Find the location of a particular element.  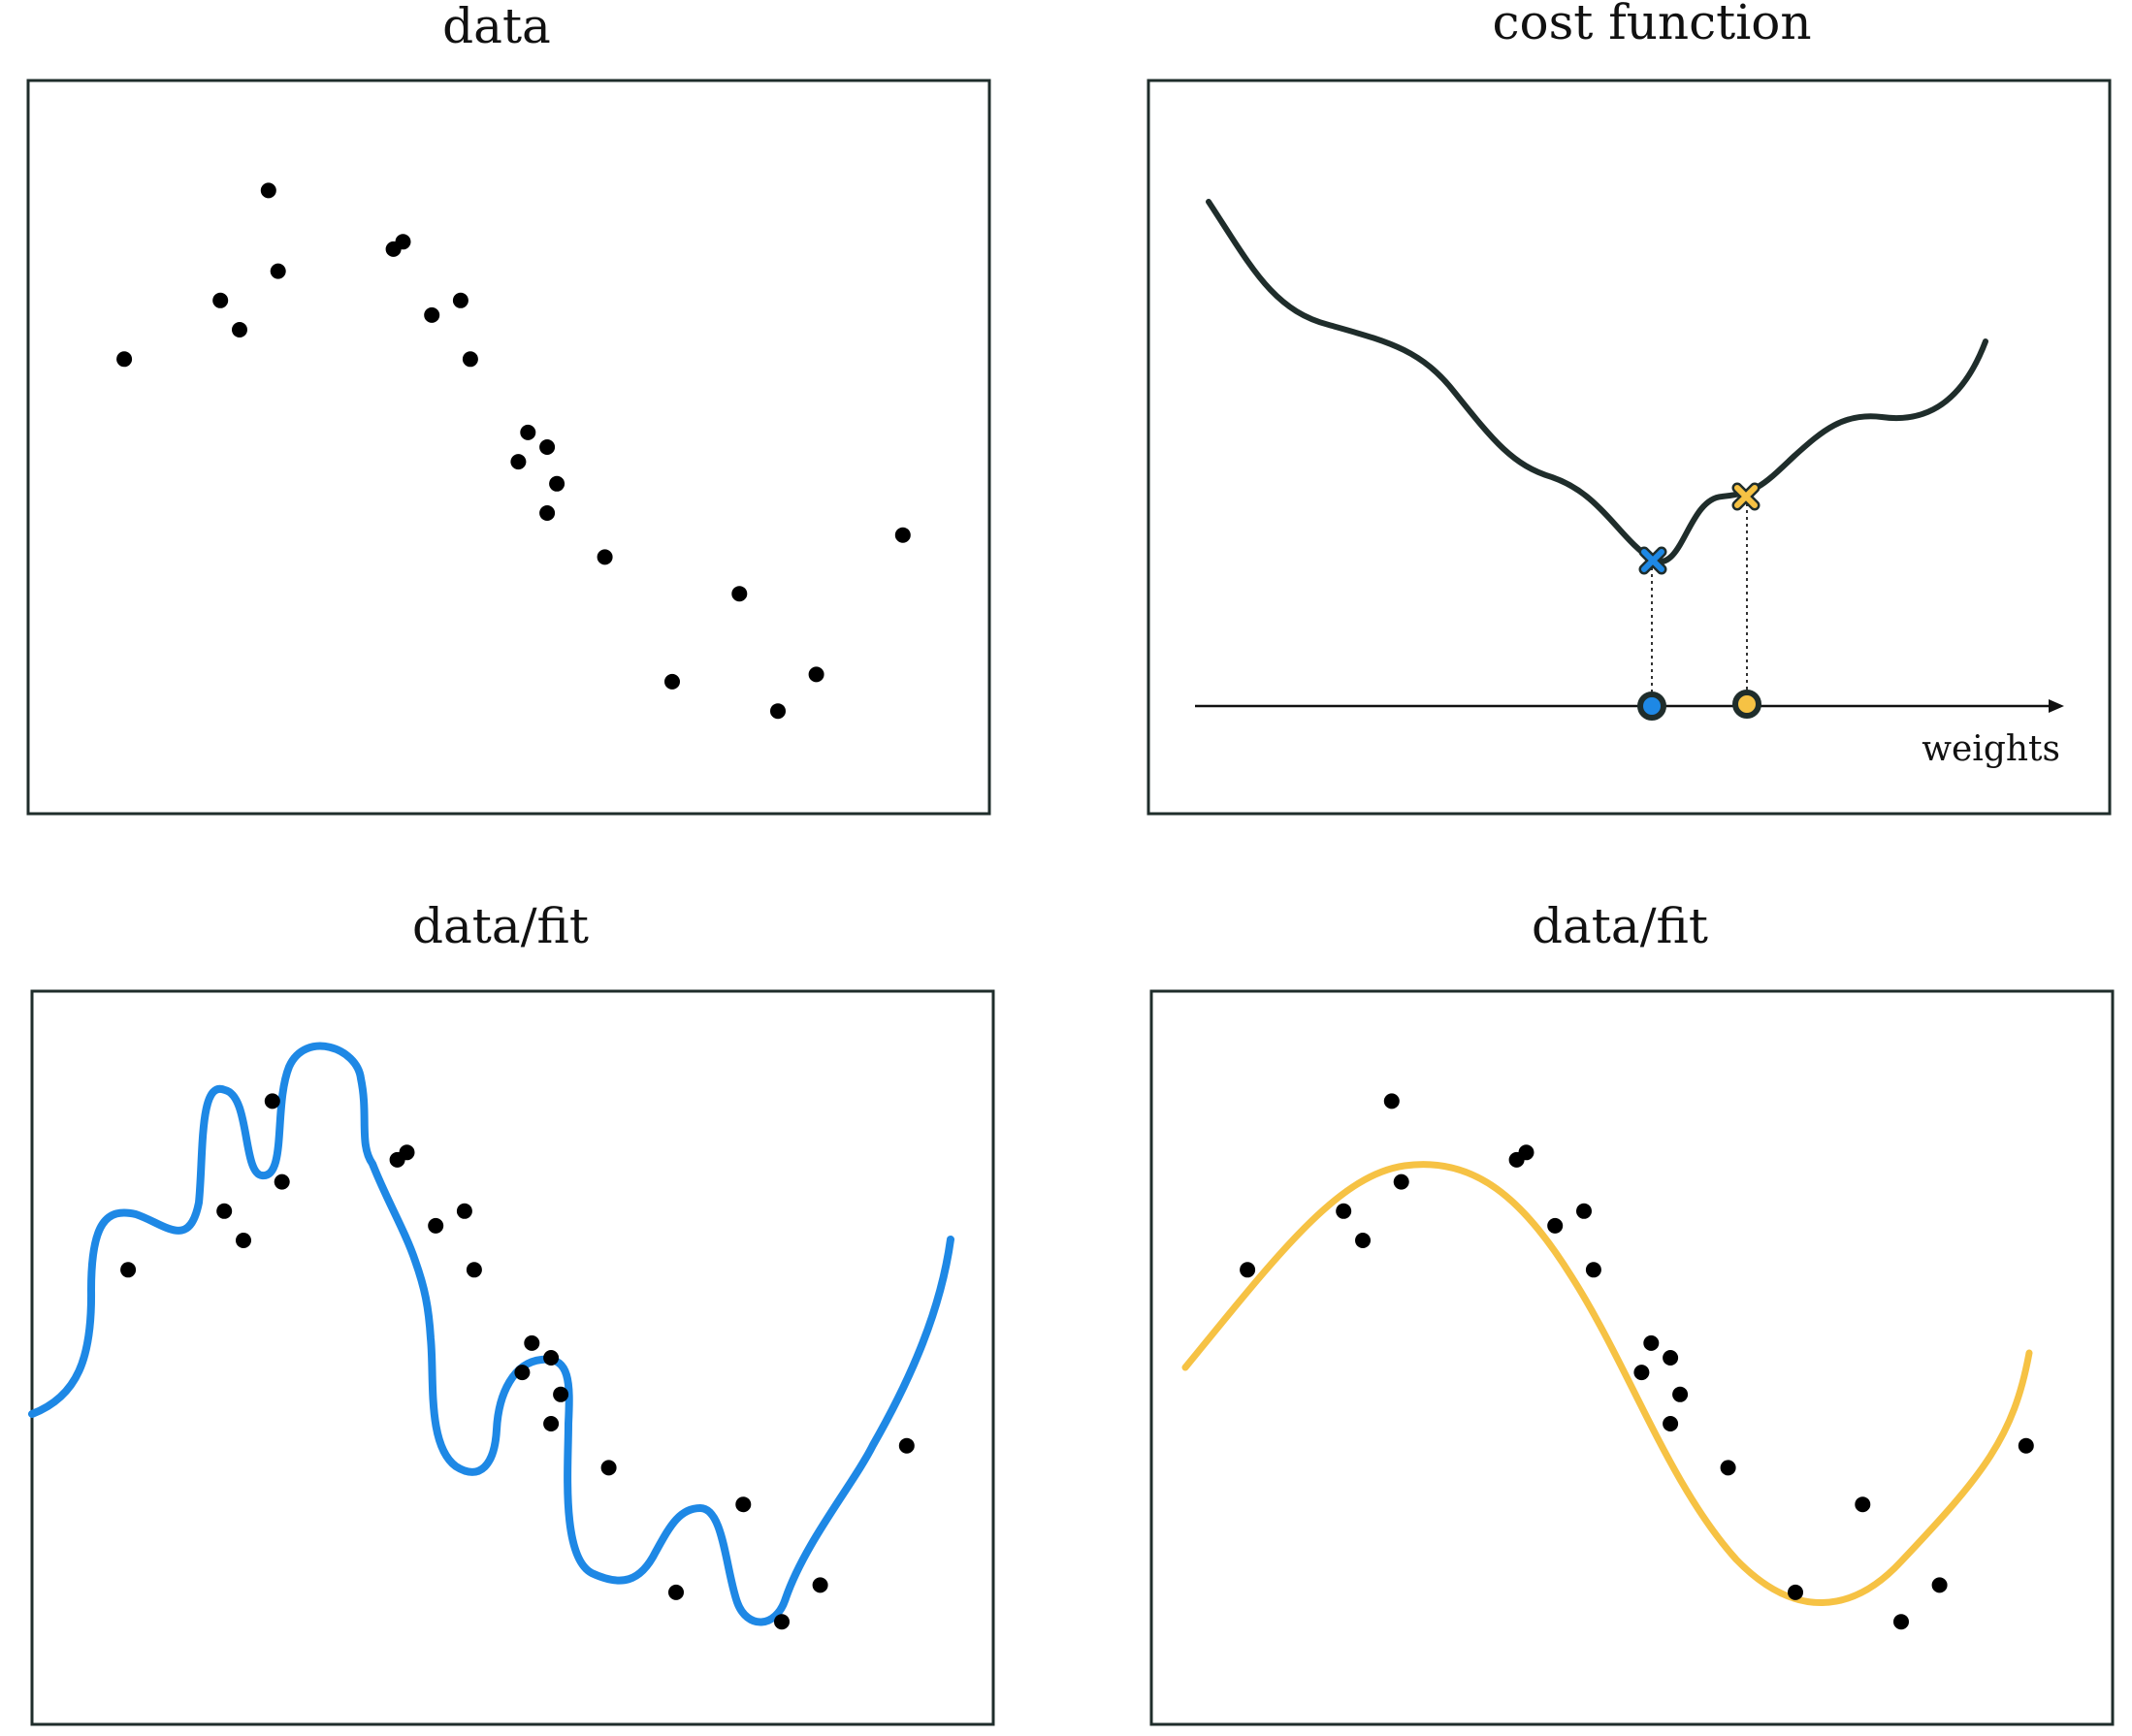

smooth-fit-curve is located at coordinates (1607, 1383).